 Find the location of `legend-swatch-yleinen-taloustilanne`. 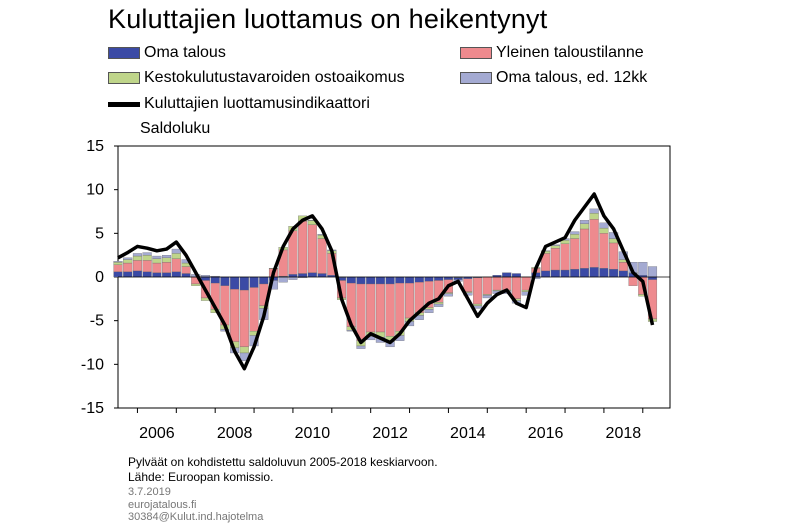

legend-swatch-yleinen-taloustilanne is located at coordinates (476, 53).